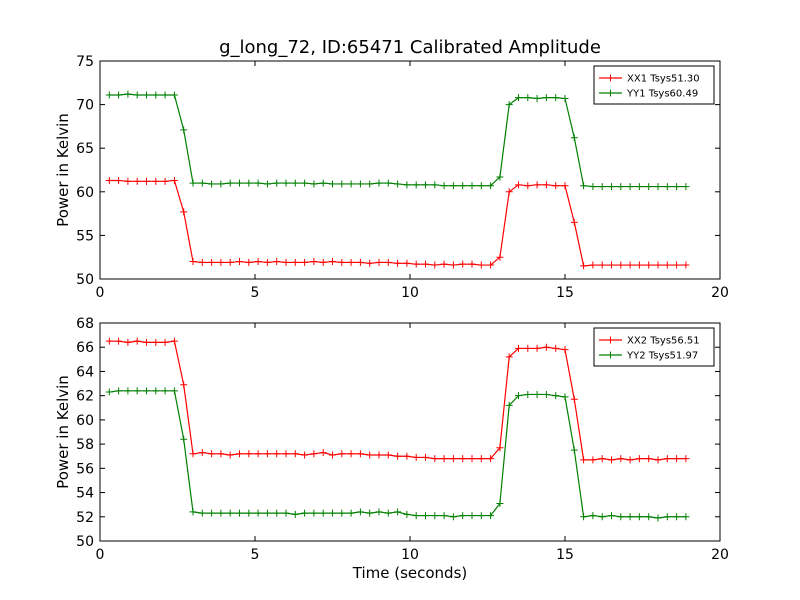 This screenshot has height=600, width=800. Describe the element at coordinates (565, 293) in the screenshot. I see `x-tick-label: 15` at that location.